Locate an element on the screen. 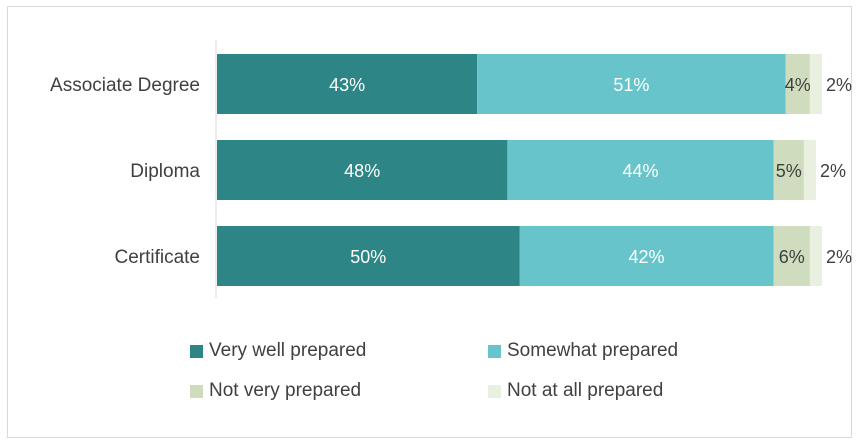 The height and width of the screenshot is (447, 861). bar-certificate-somewhat-prepared is located at coordinates (646, 256).